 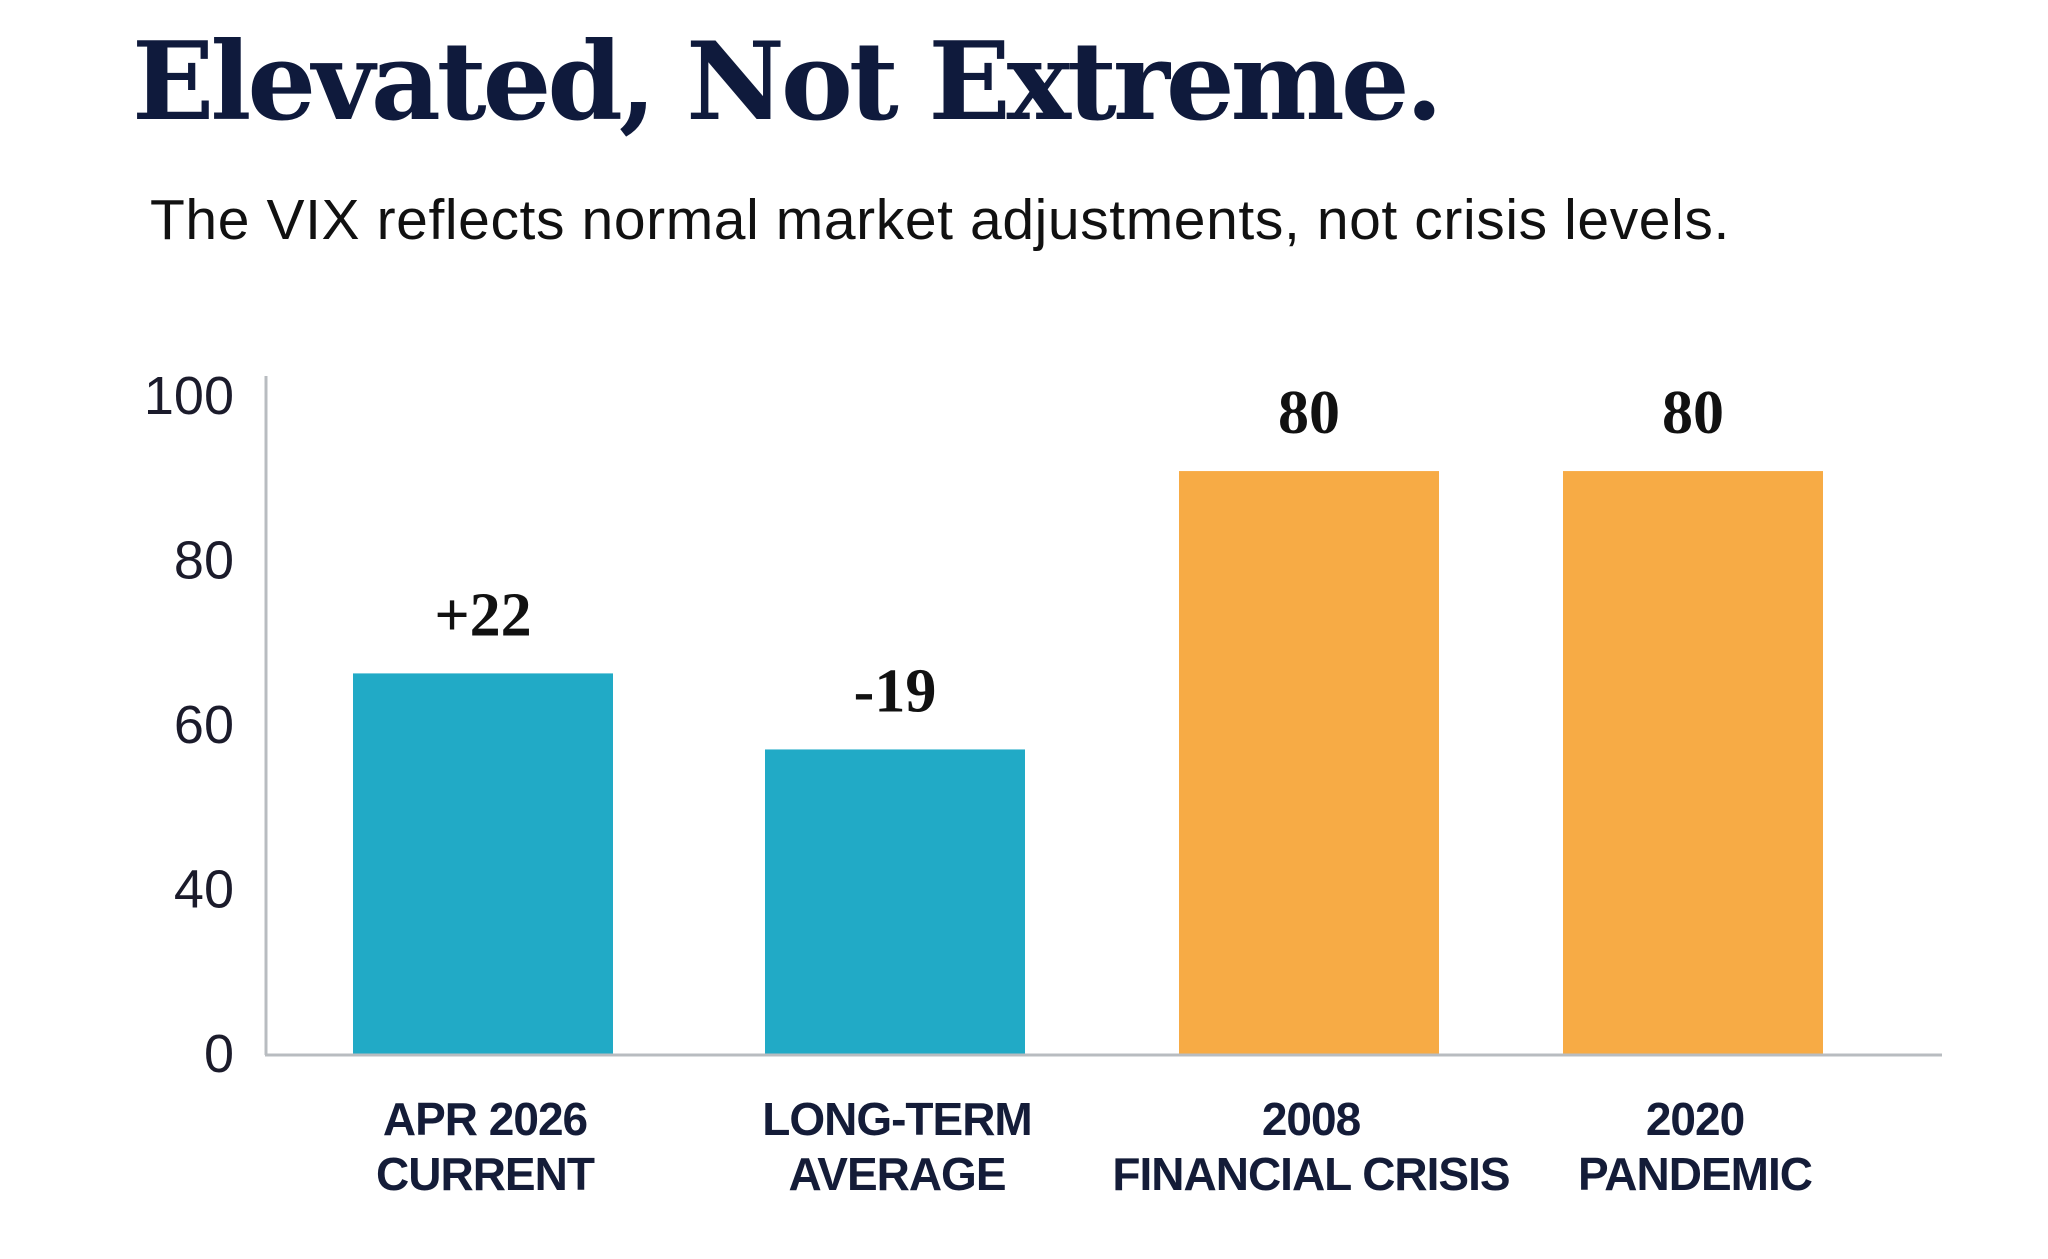 I want to click on y-tick-label: 80, so click(x=204, y=561).